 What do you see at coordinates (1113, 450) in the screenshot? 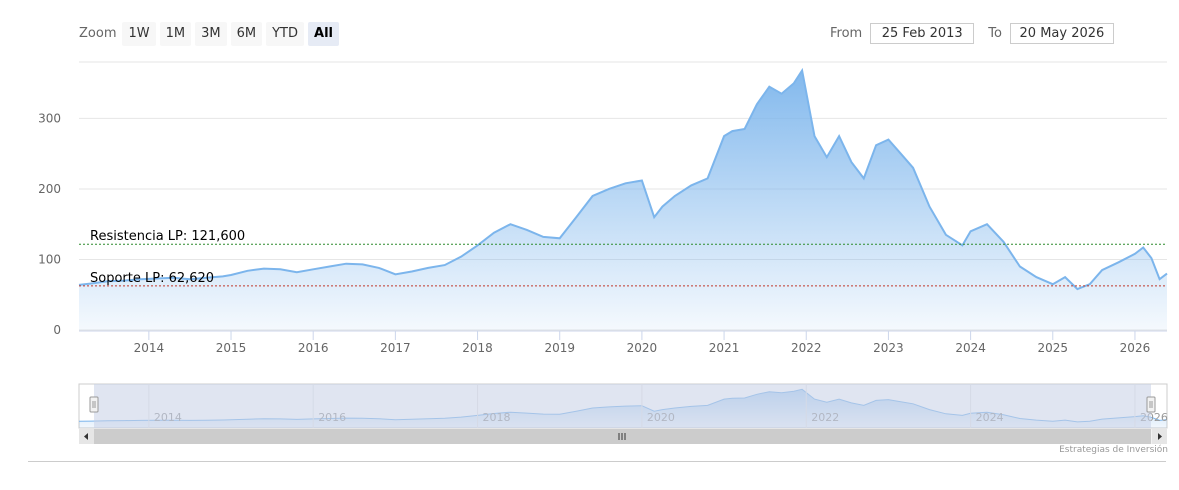
I see `chart-credit: Estrategias de Inversión` at bounding box center [1113, 450].